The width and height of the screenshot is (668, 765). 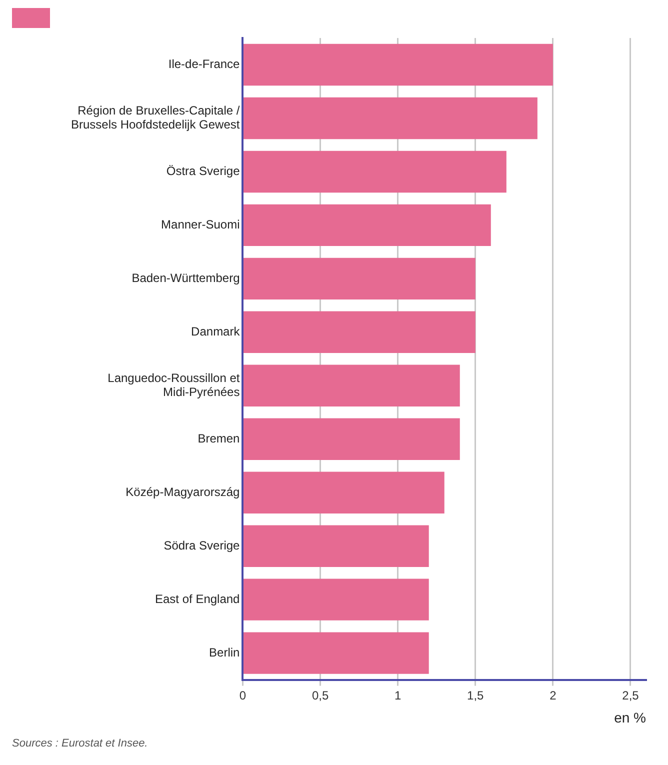 I want to click on source-note: Sources : Eurostat et Insee., so click(x=80, y=744).